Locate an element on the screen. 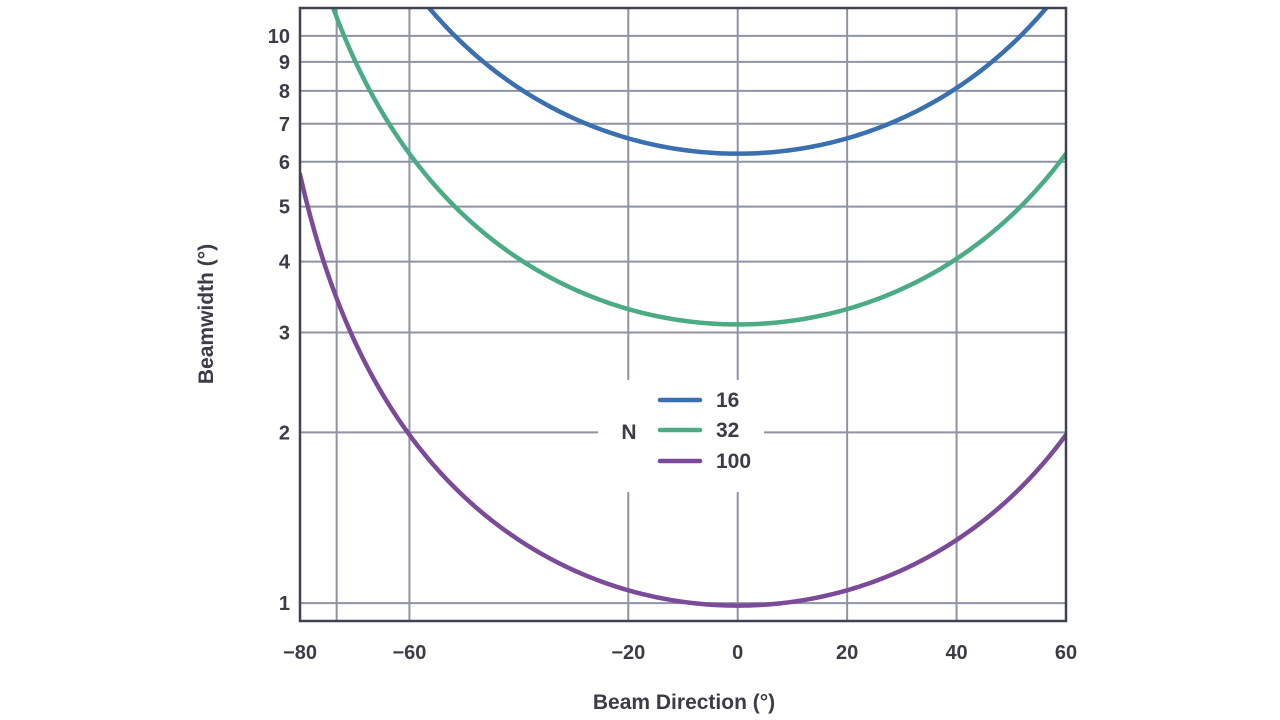  legend: N 16 32 100 is located at coordinates (681, 436).